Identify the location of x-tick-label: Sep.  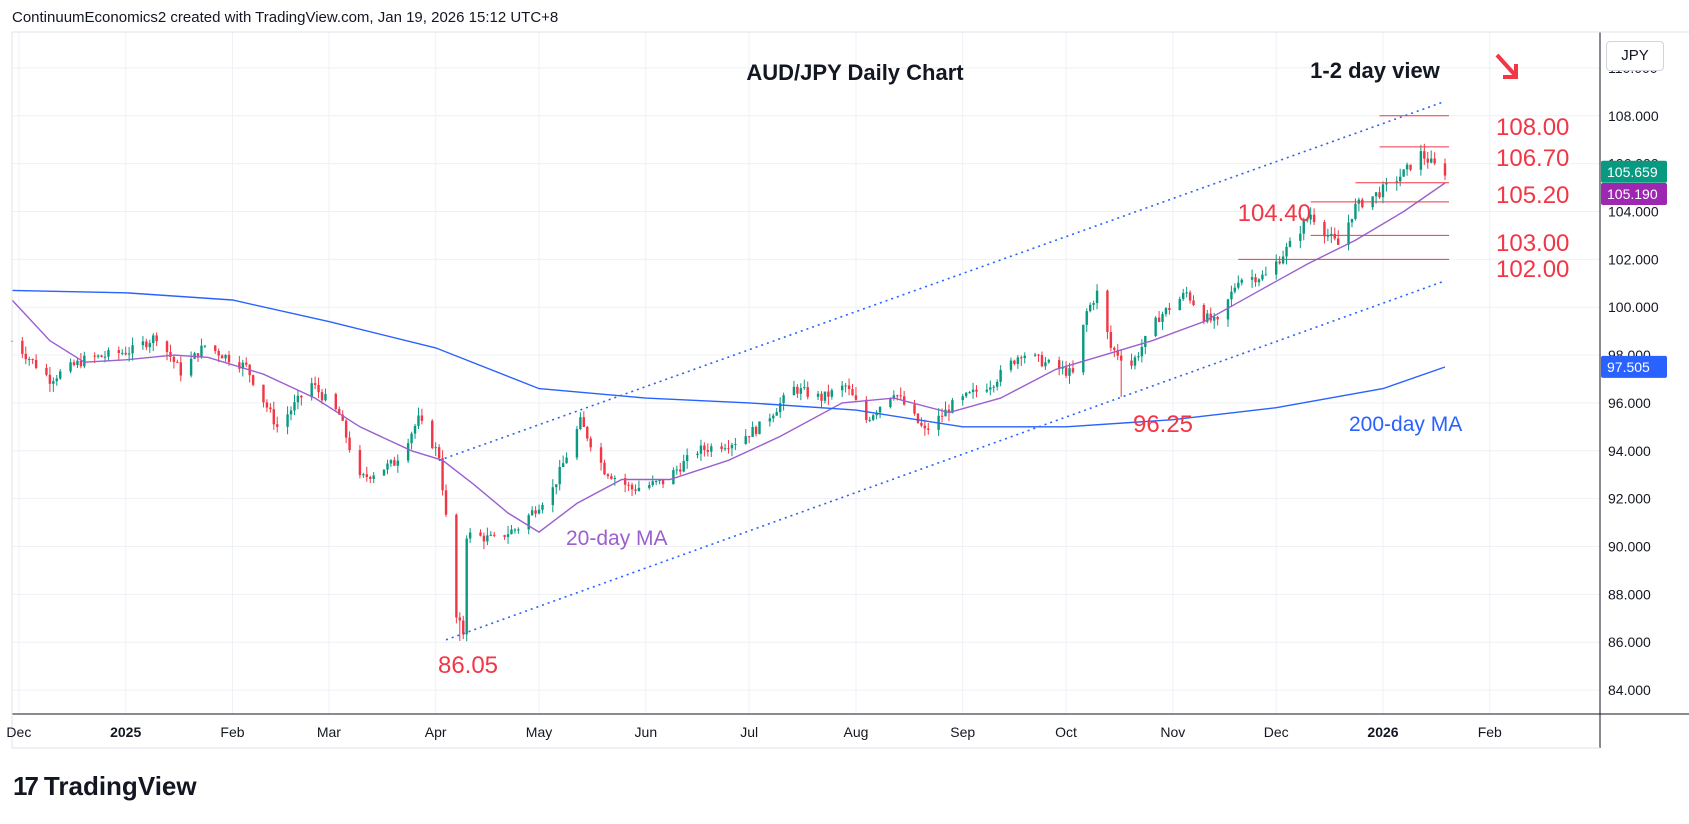
(962, 732).